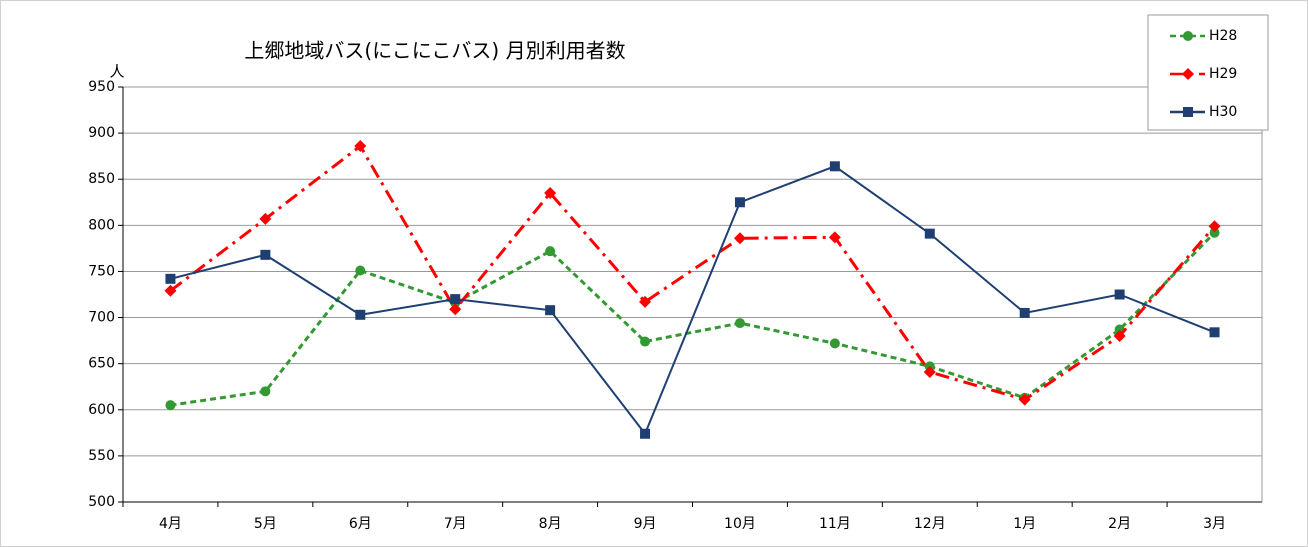  I want to click on legend-label: H30, so click(1223, 112).